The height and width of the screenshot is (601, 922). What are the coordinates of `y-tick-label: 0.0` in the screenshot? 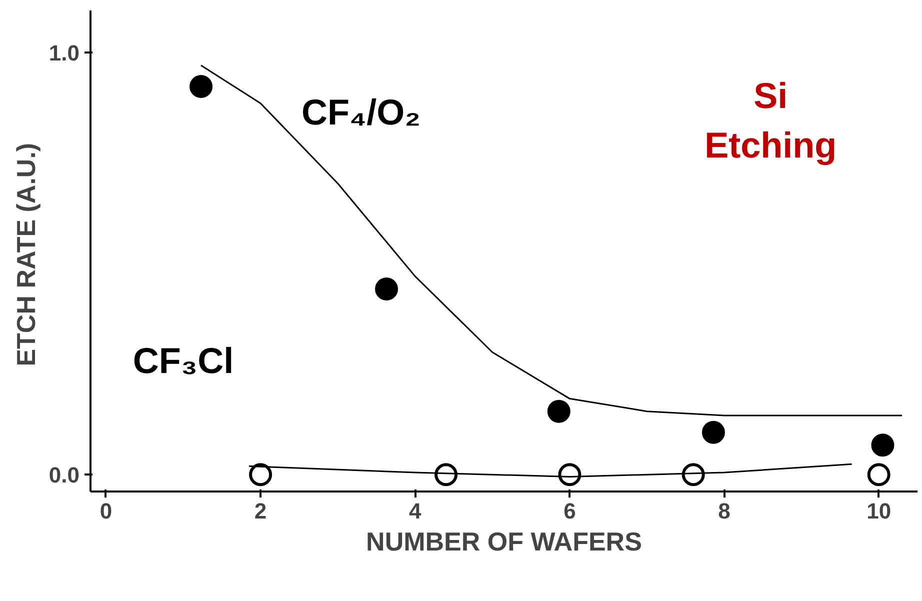 It's located at (64, 475).